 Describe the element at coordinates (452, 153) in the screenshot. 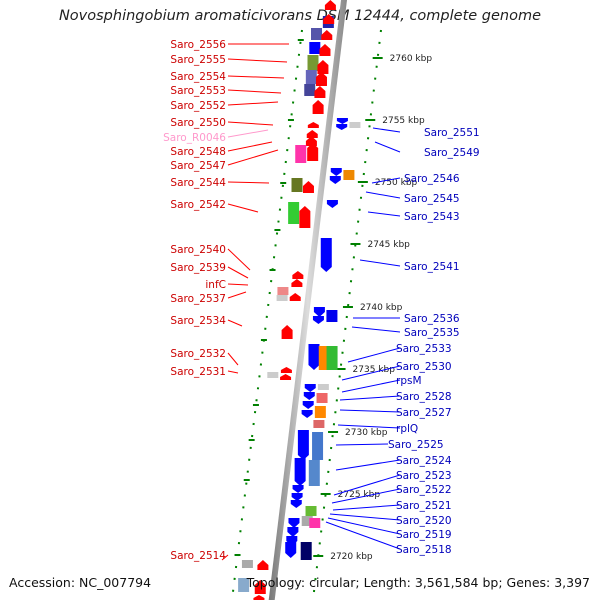

I see `gene-label-right: Saro_2549` at that location.